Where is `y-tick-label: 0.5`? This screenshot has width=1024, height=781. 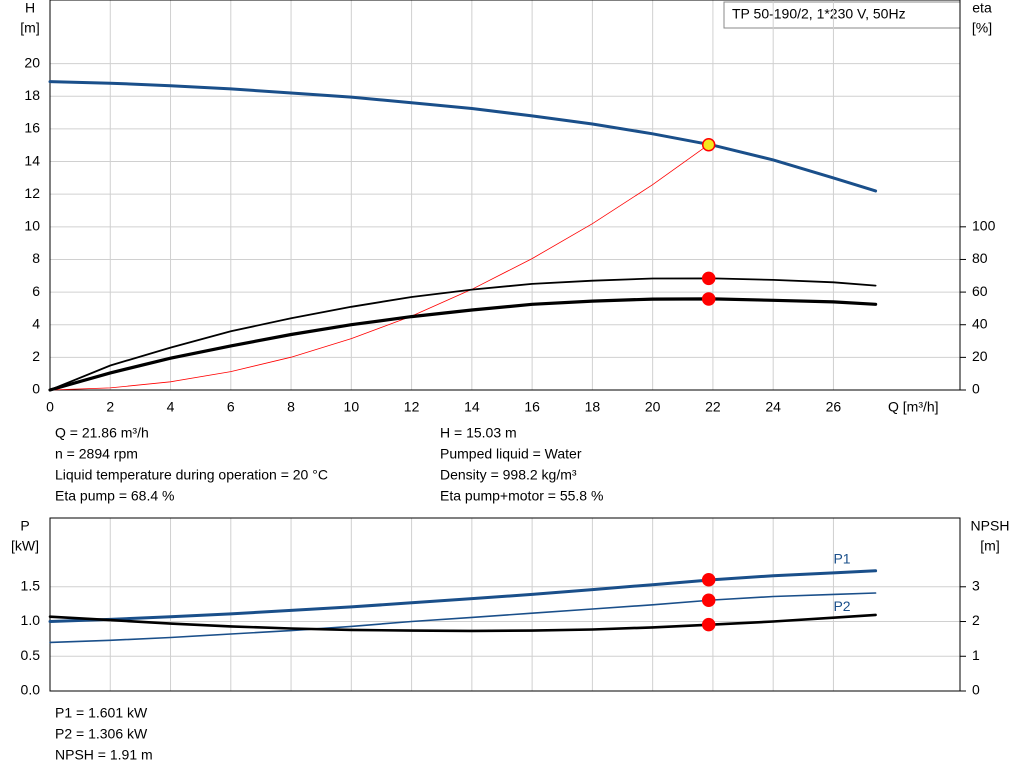 y-tick-label: 0.5 is located at coordinates (31, 655).